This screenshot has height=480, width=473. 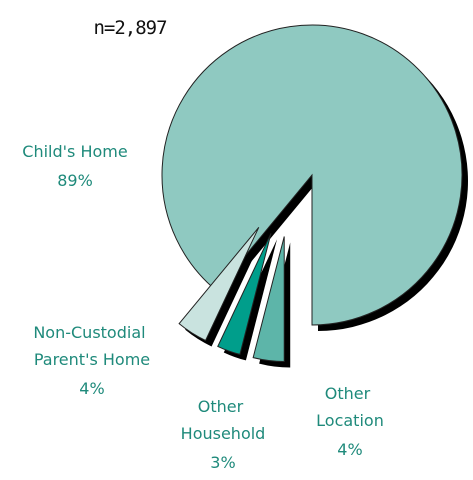 I want to click on slice-label: Child's Home, so click(x=74, y=151).